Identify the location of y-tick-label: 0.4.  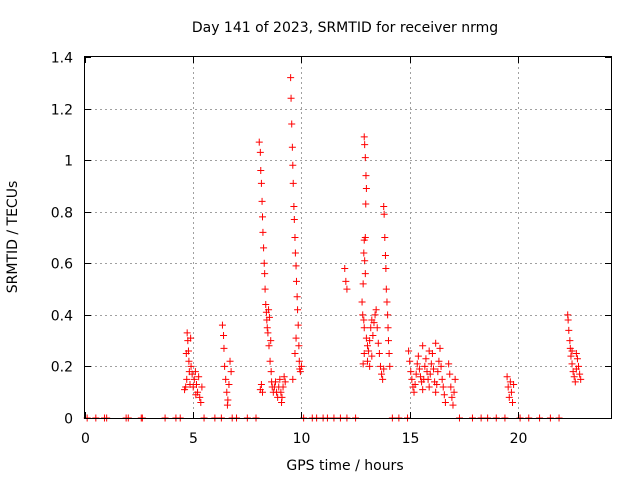
(62, 317).